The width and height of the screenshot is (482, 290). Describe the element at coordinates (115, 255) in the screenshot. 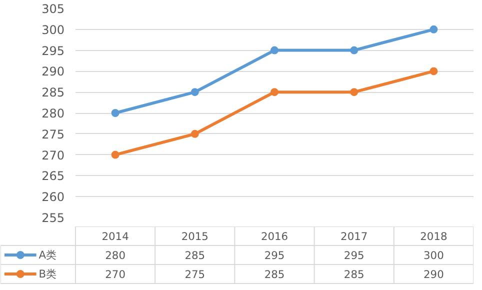

I see `data-label: 280` at that location.